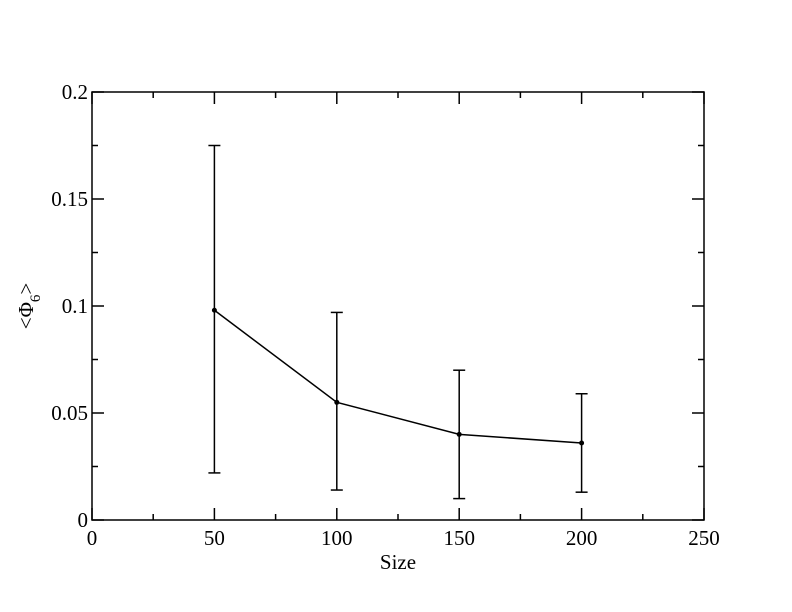  I want to click on y-axis-label: <Φ6>, so click(29, 306).